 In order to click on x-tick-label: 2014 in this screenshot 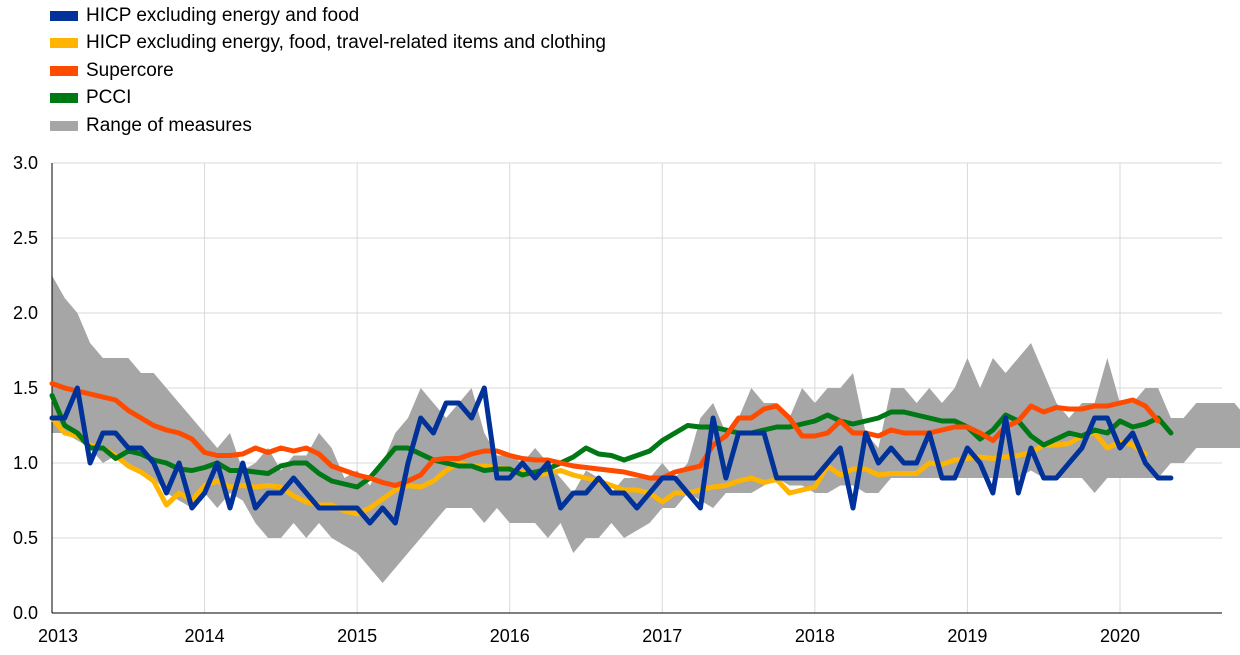, I will do `click(205, 636)`.